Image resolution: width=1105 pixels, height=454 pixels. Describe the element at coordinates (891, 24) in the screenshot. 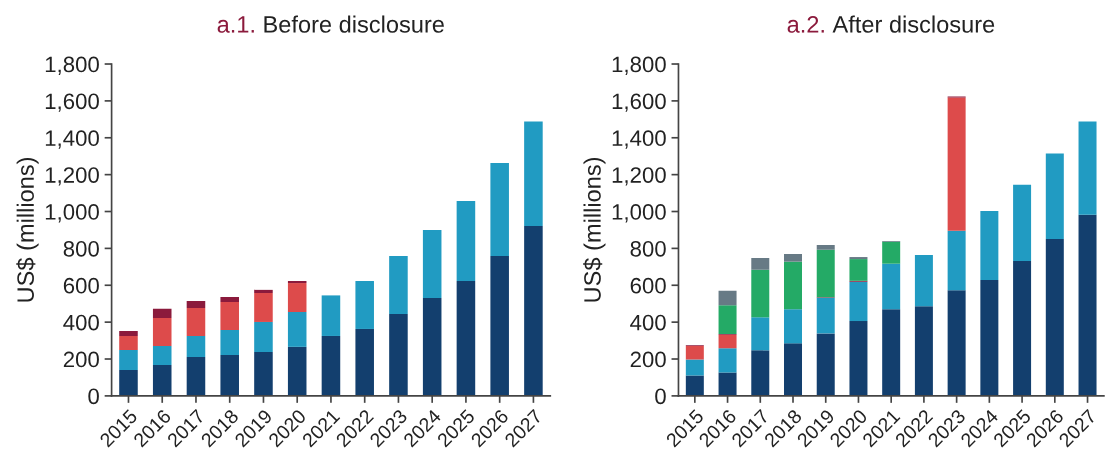

I see `chart-title: a.2. After disclosure` at that location.